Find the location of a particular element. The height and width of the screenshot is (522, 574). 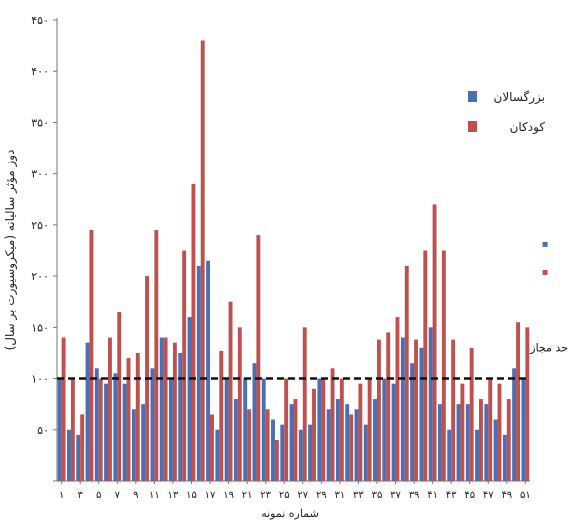

x-tick-label: ۲۹ is located at coordinates (321, 495).